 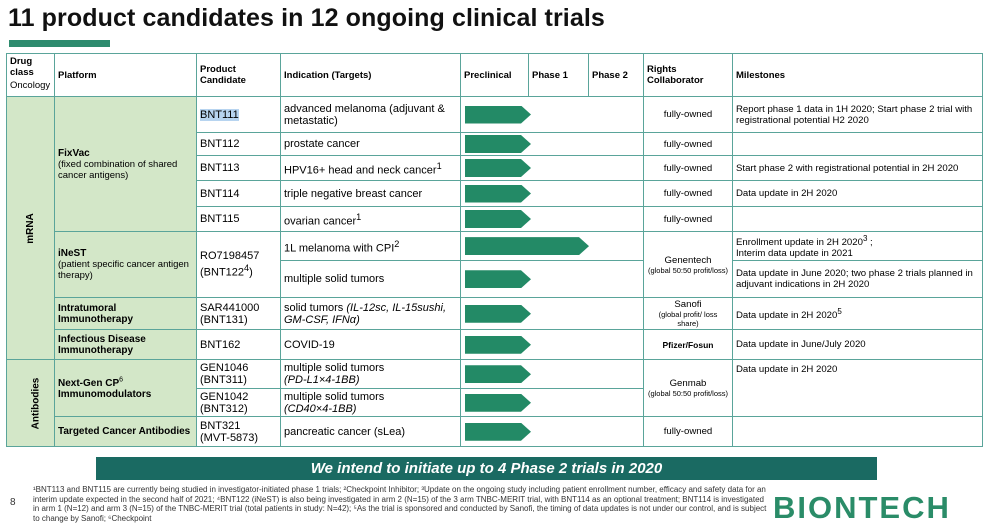 I want to click on candidate-cell: BNT114, so click(x=238, y=193).